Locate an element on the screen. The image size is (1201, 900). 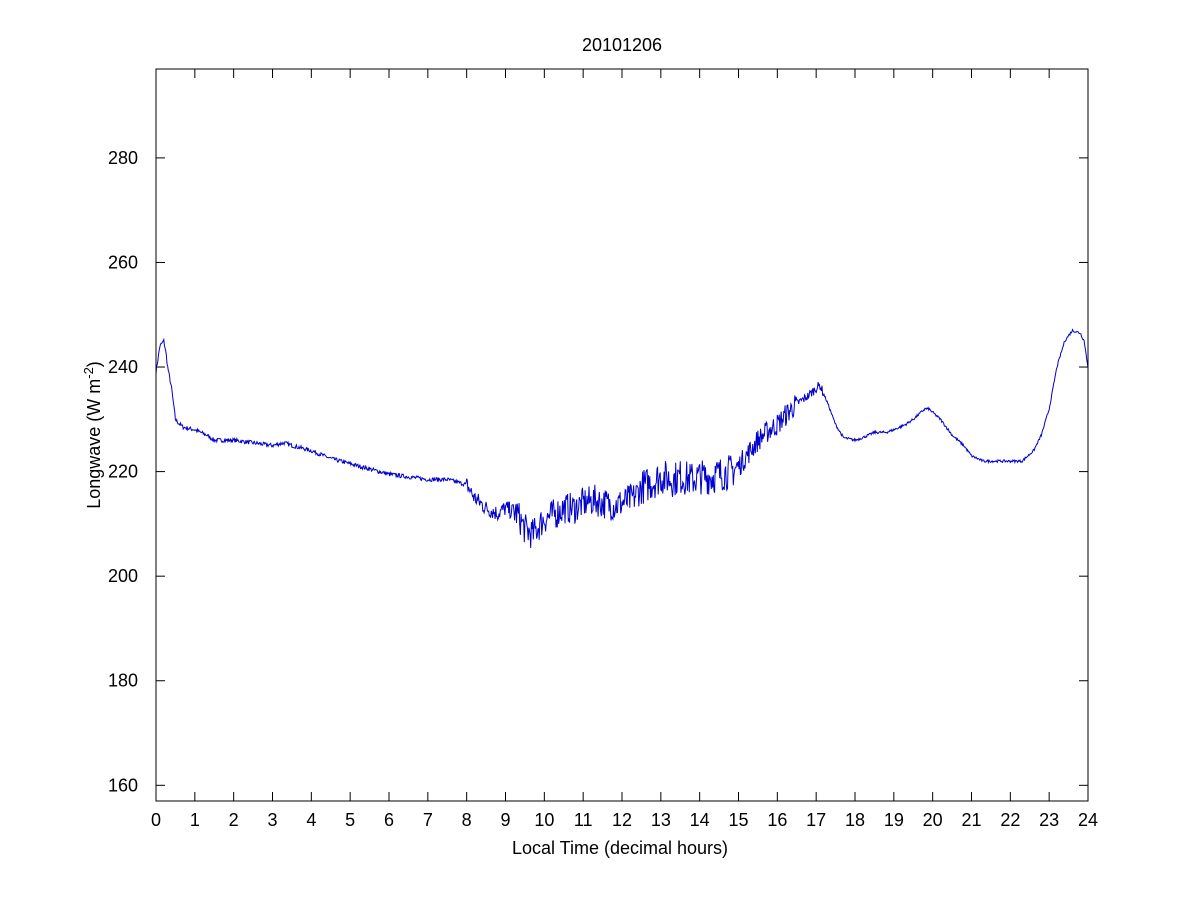
y-tick-label-3: 220 is located at coordinates (123, 472).